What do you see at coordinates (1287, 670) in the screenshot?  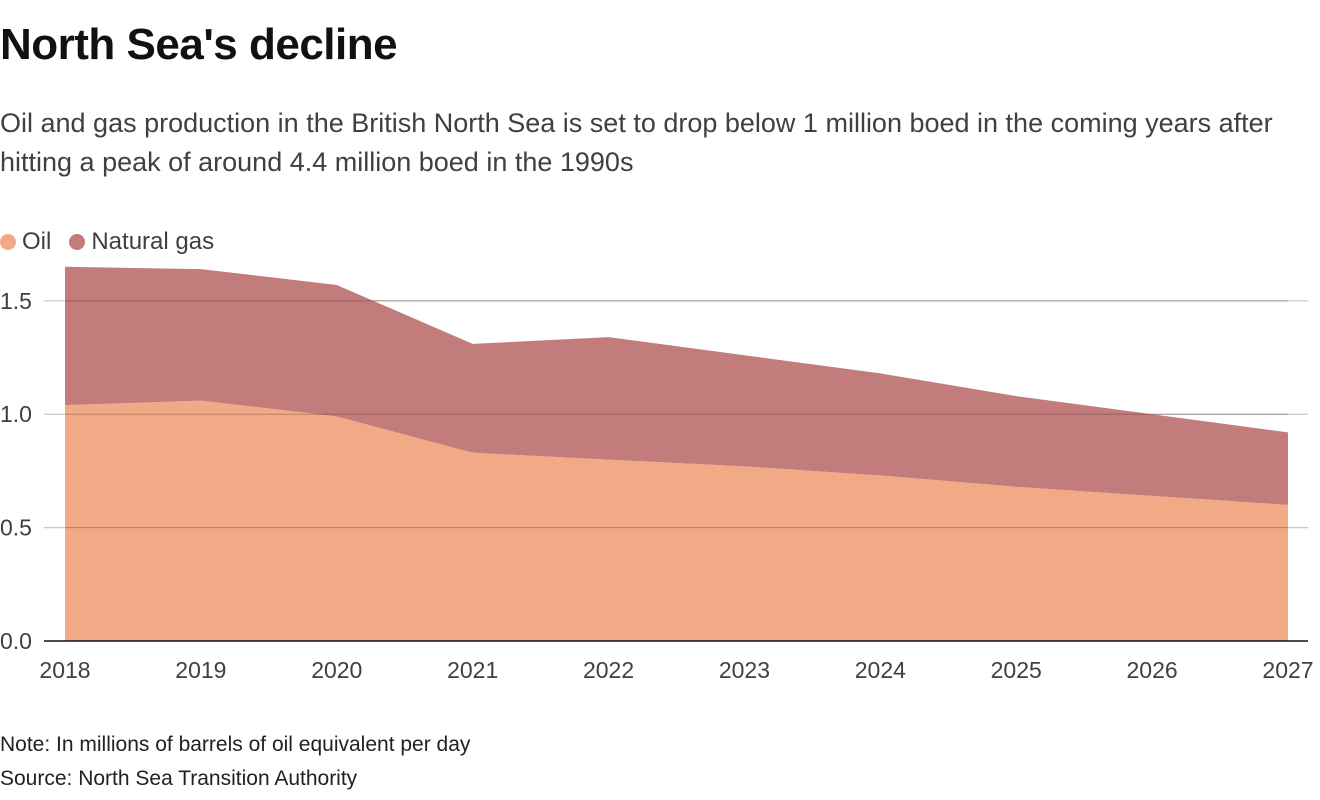 I see `x-tick-label-2027: 2027` at bounding box center [1287, 670].